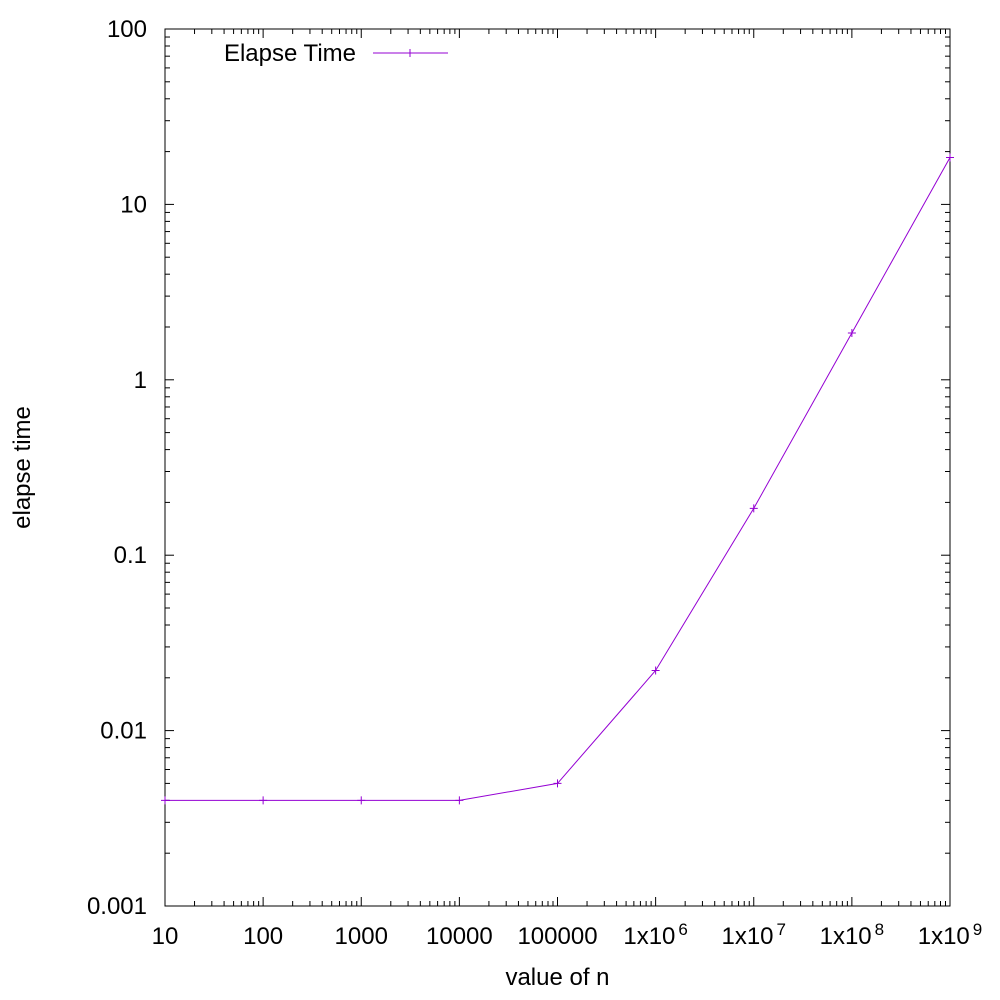 Image resolution: width=1000 pixels, height=1000 pixels. What do you see at coordinates (361, 936) in the screenshot?
I see `x-tick-label: 1000` at bounding box center [361, 936].